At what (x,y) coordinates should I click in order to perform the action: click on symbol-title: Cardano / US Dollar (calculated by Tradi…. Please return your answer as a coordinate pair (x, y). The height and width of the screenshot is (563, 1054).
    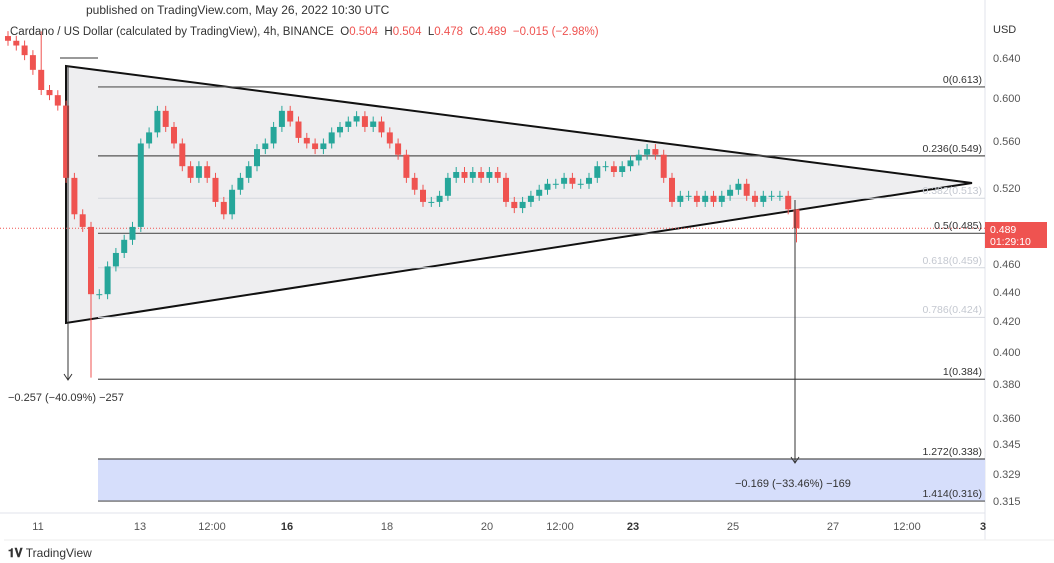
    Looking at the image, I should click on (172, 32).